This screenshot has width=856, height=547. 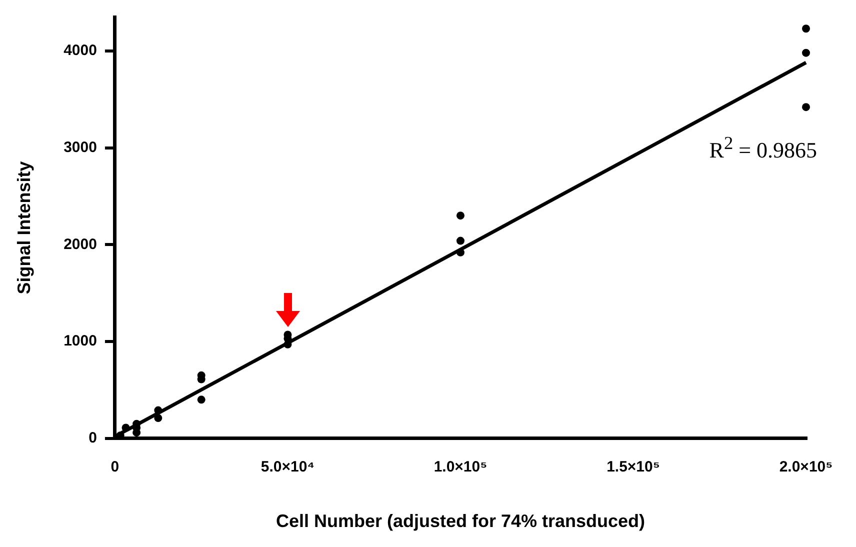 What do you see at coordinates (24, 227) in the screenshot?
I see `y-axis-title: Signal Intensity` at bounding box center [24, 227].